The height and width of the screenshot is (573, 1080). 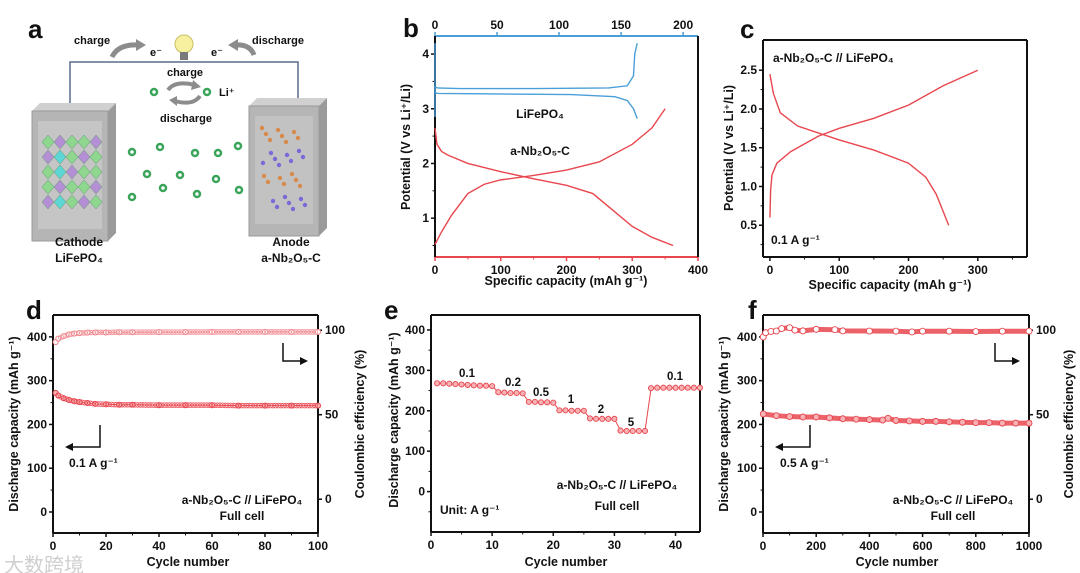 What do you see at coordinates (770, 270) in the screenshot?
I see `x-tick-label: 0` at bounding box center [770, 270].